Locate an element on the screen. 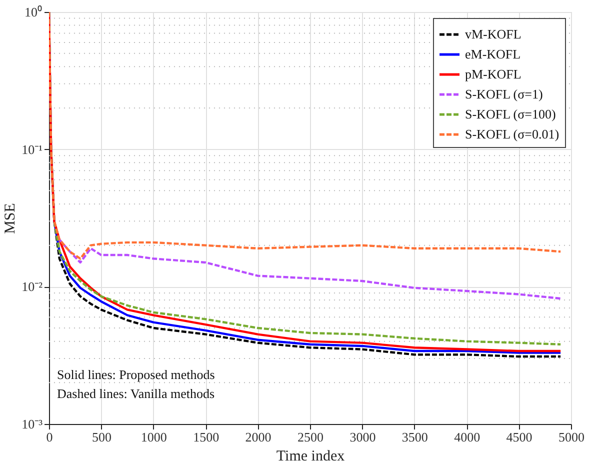  x-tick-label: 3500 is located at coordinates (415, 437).